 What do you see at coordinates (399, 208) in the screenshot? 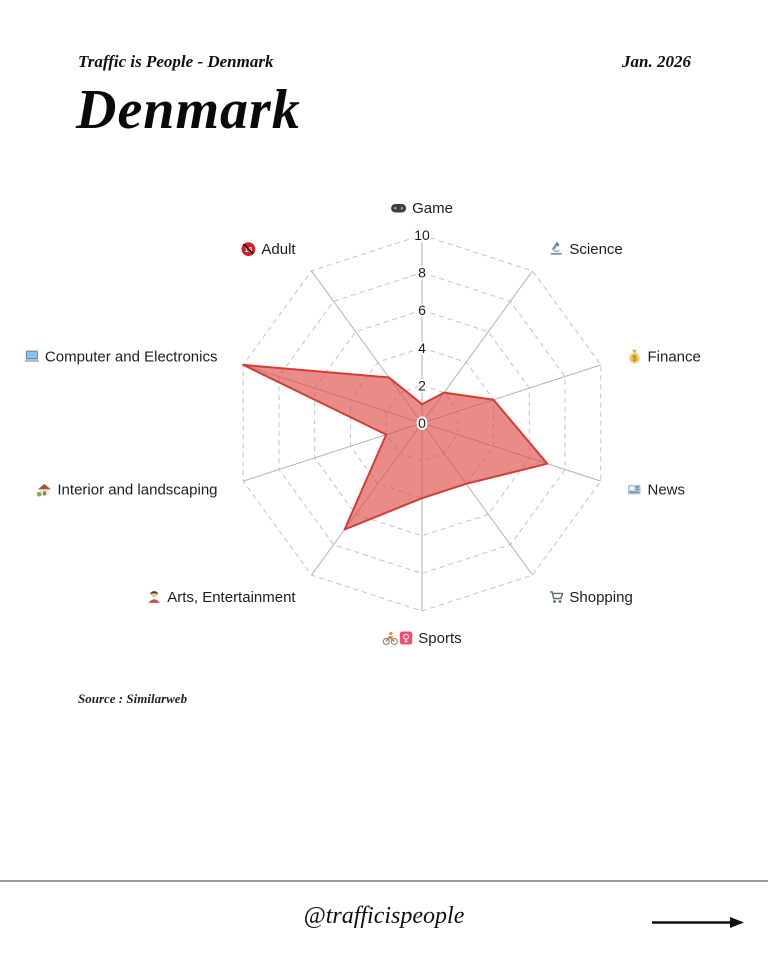
I see `game-controller-icon` at bounding box center [399, 208].